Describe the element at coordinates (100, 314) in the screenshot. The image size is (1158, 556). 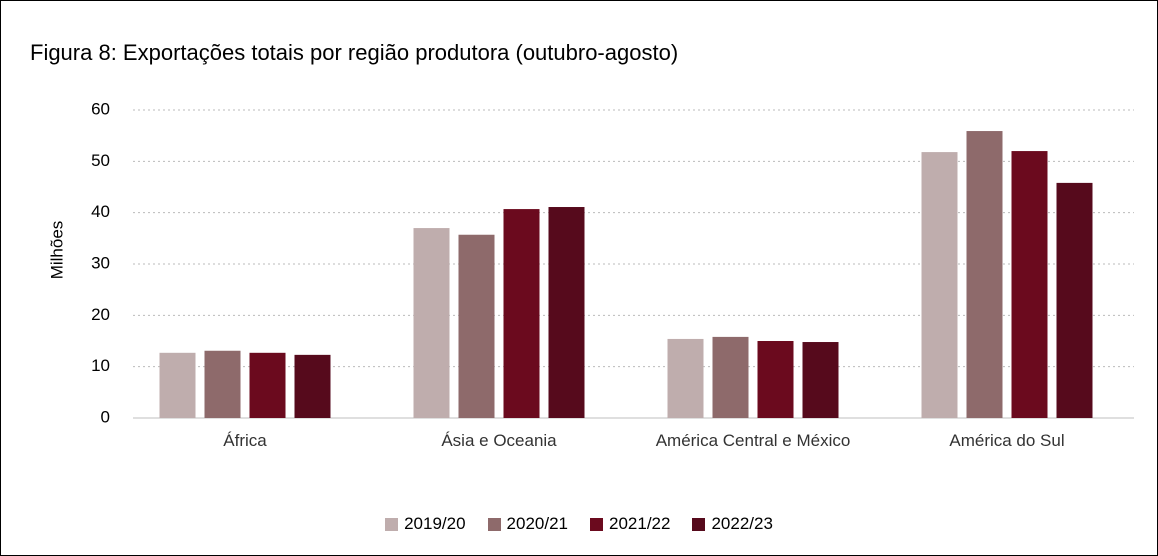
I see `y-tick-label: 20` at that location.